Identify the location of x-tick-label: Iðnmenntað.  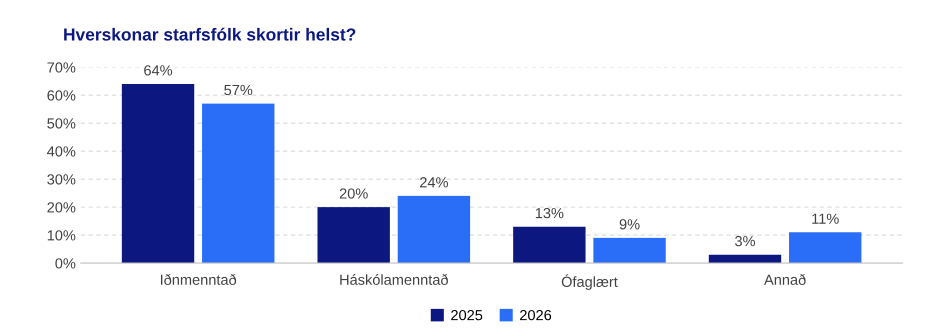
(198, 279).